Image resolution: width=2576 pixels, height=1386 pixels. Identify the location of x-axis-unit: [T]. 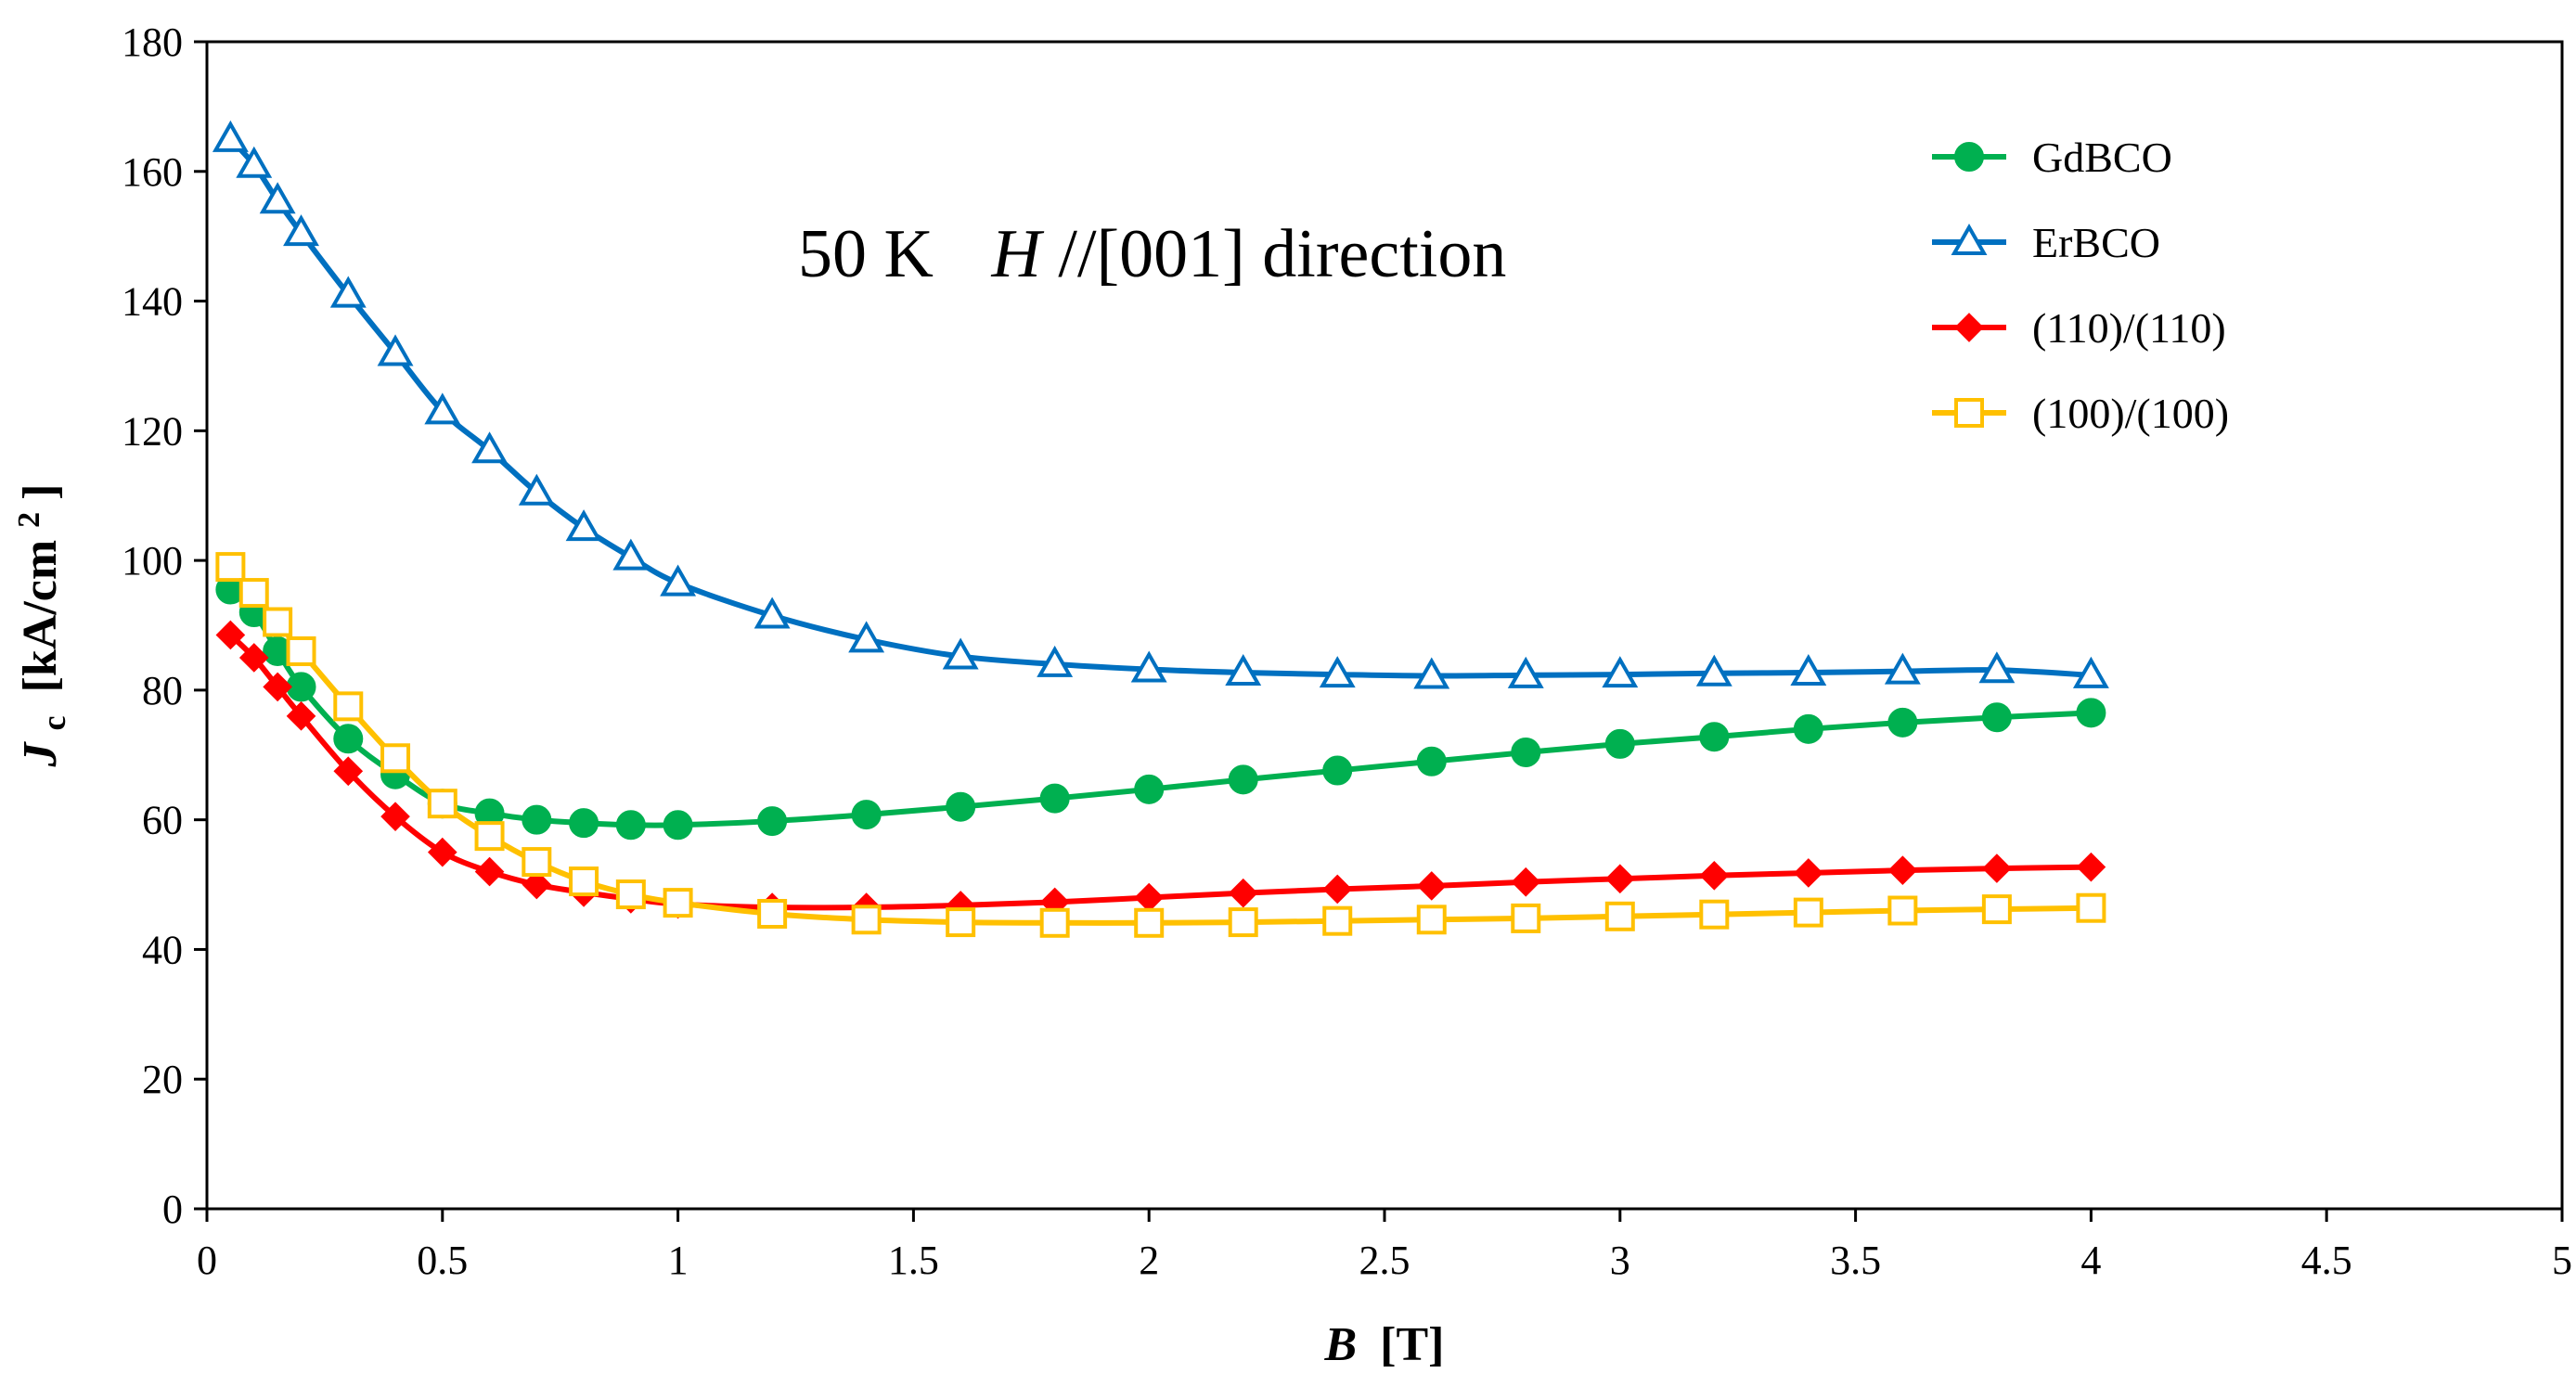
(1412, 1344).